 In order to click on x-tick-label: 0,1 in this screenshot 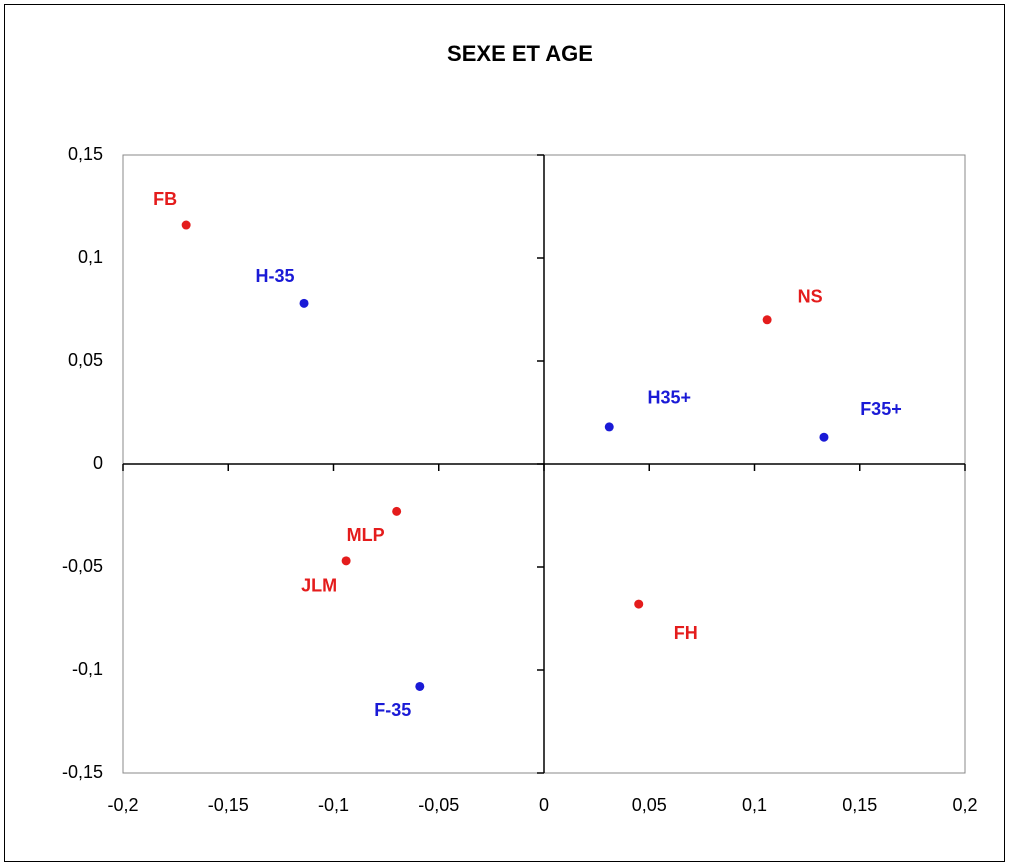, I will do `click(754, 805)`.